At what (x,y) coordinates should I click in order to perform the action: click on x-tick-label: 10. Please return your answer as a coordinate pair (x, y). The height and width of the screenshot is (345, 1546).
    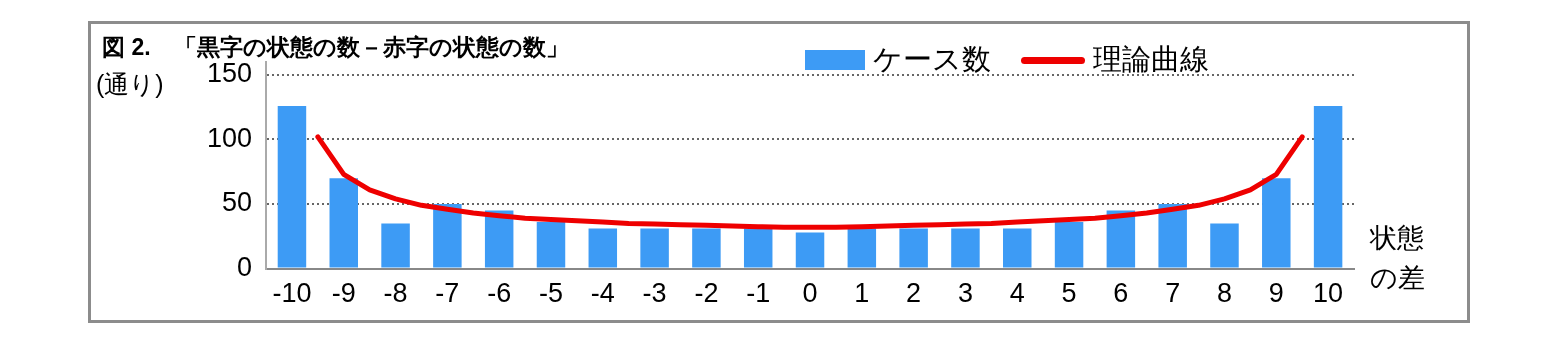
    Looking at the image, I should click on (1328, 293).